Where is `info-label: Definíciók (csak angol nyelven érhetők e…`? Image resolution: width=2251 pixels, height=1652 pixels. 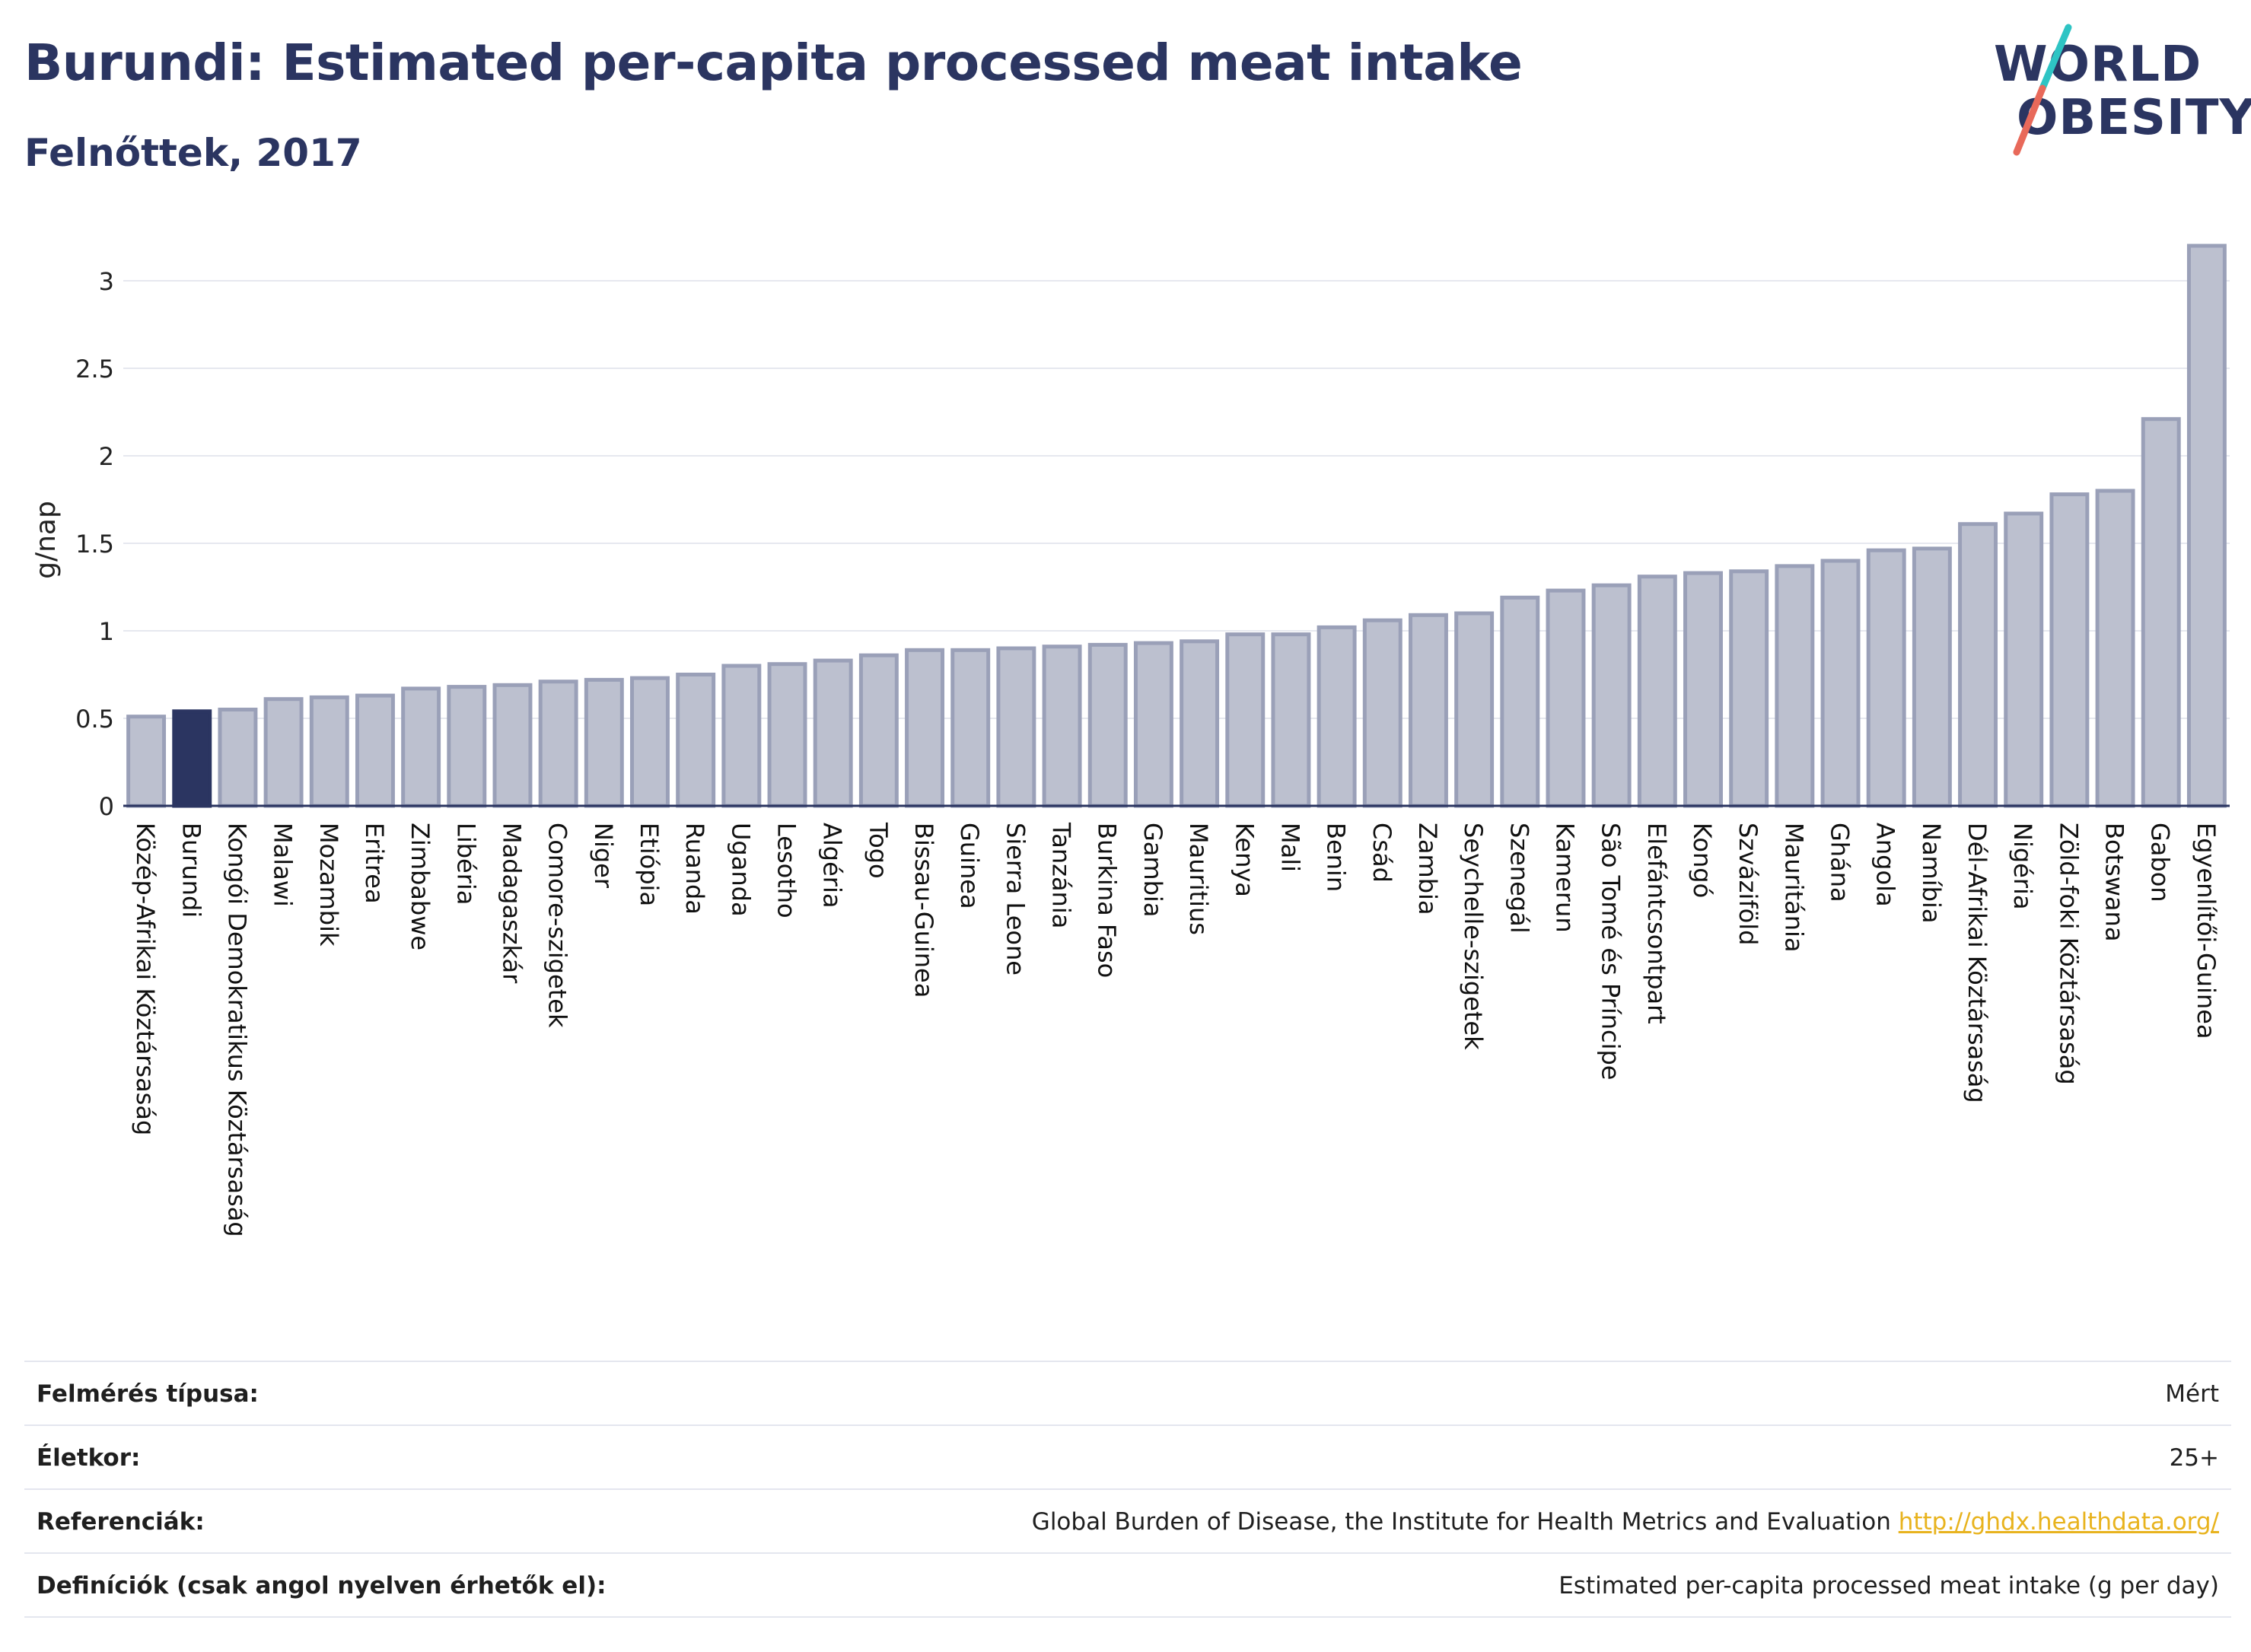 info-label: Definíciók (csak angol nyelven érhetők e… is located at coordinates (322, 1585).